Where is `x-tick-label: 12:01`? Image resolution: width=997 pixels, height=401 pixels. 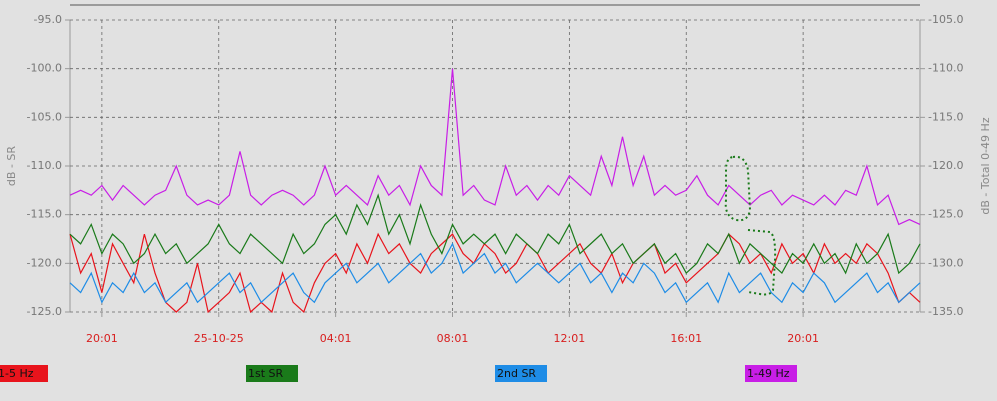
x-tick-label: 12:01 is located at coordinates (570, 338).